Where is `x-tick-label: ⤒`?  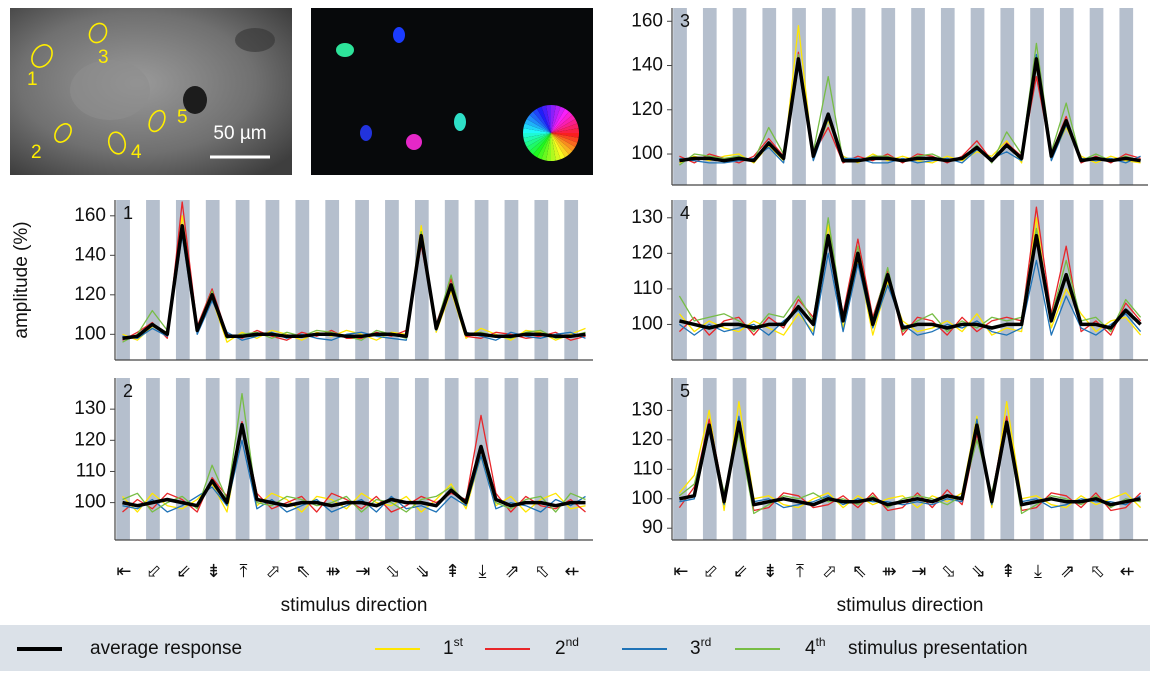
x-tick-label: ⤒ is located at coordinates (243, 571).